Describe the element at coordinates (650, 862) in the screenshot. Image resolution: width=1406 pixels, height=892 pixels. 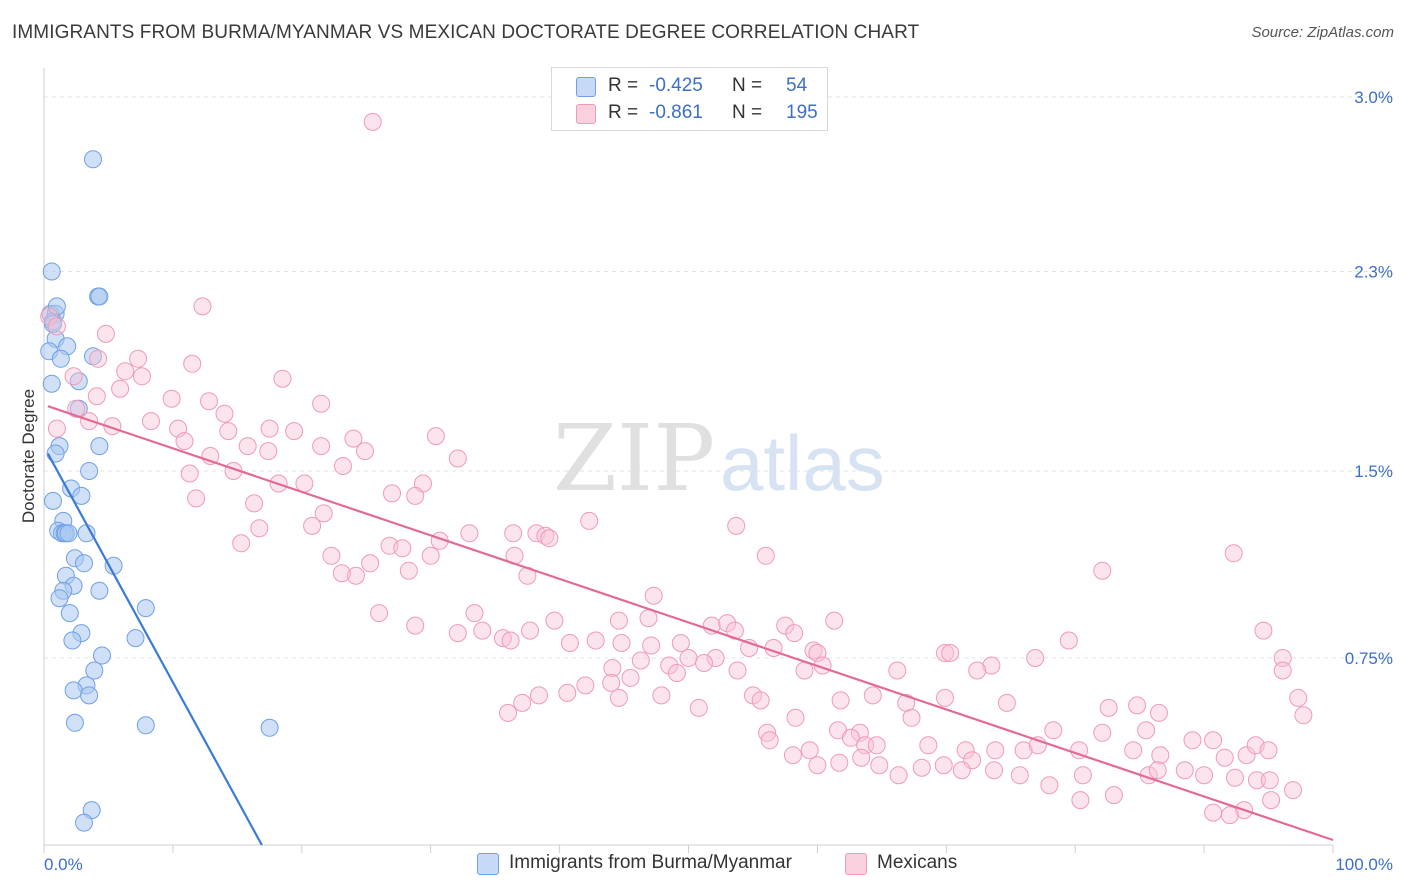
I see `bottom-legend-label-burma: Immigrants from Burma/Myanmar` at that location.